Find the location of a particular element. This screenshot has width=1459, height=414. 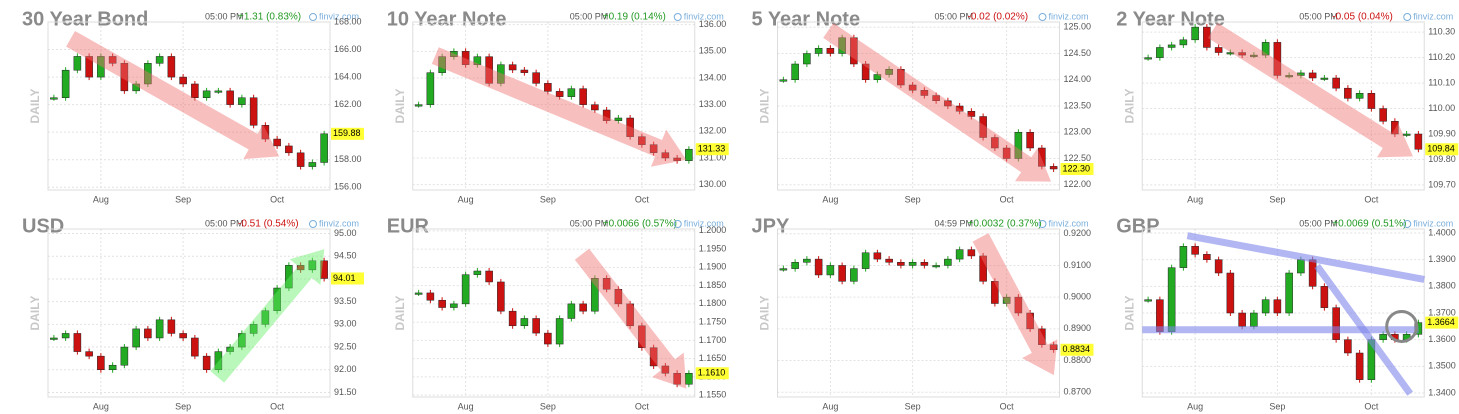

y-tick-label: 93.50 is located at coordinates (345, 301).